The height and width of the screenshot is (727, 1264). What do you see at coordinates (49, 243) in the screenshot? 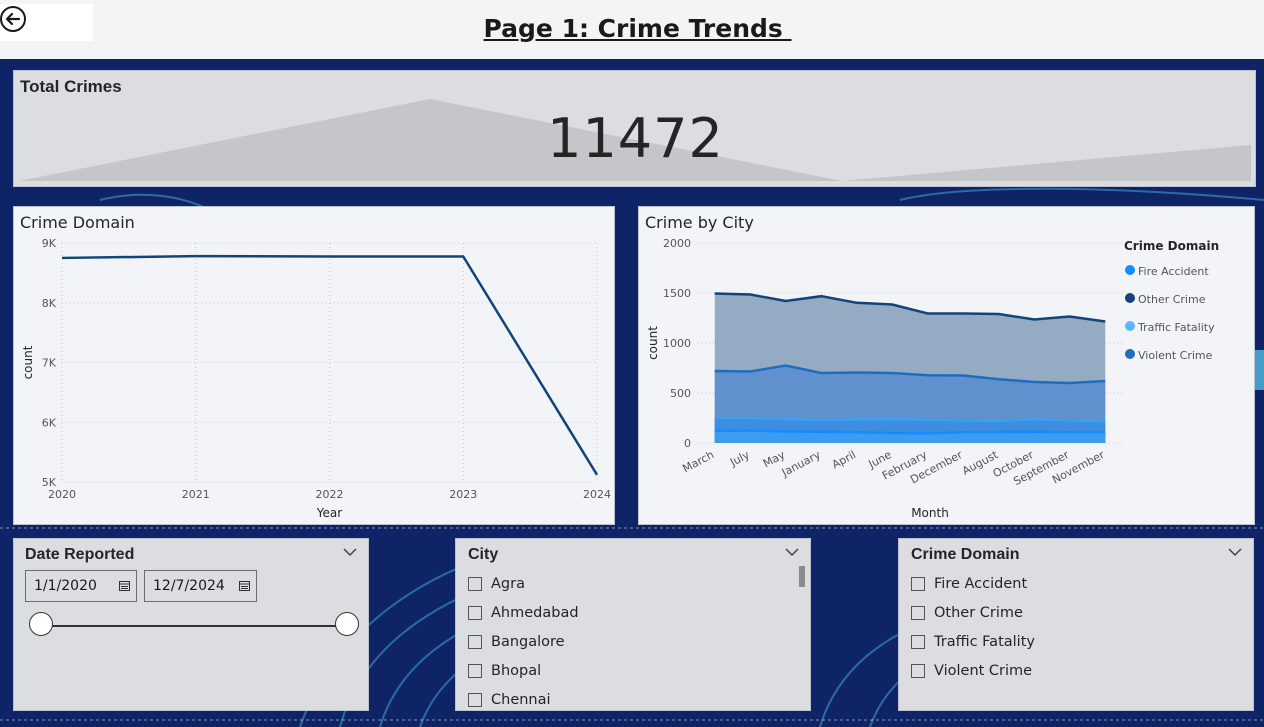
I see `y-tick-label: 9K` at bounding box center [49, 243].